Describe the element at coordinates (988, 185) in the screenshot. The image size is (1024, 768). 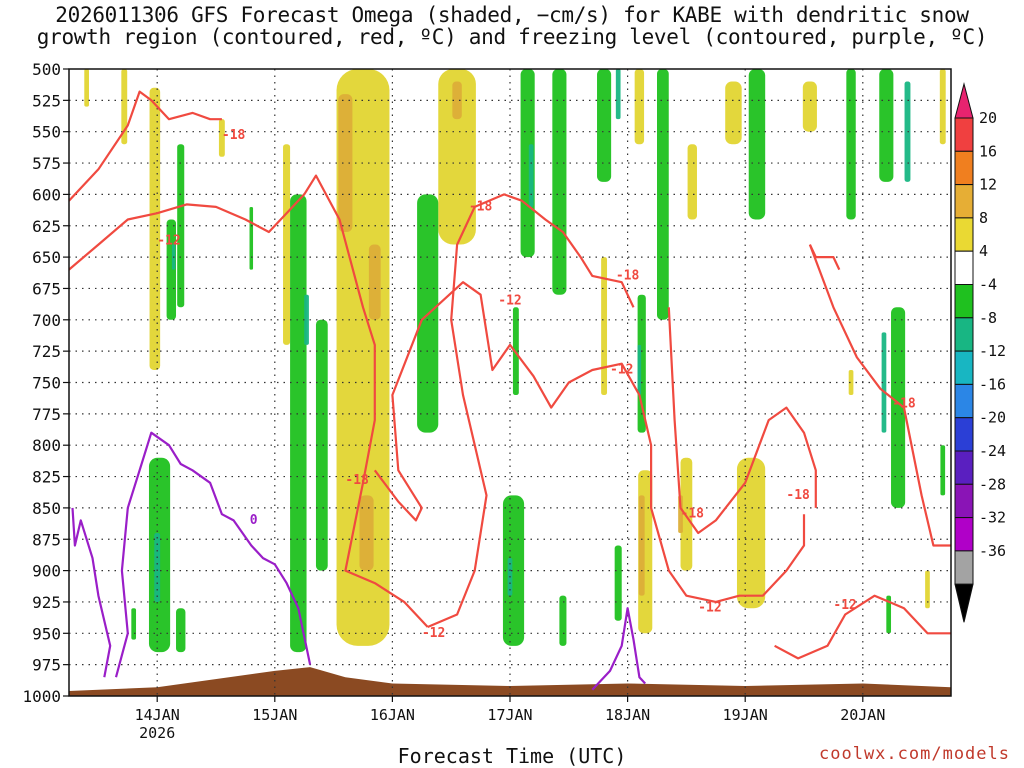
I see `colorbar-label: 12` at that location.